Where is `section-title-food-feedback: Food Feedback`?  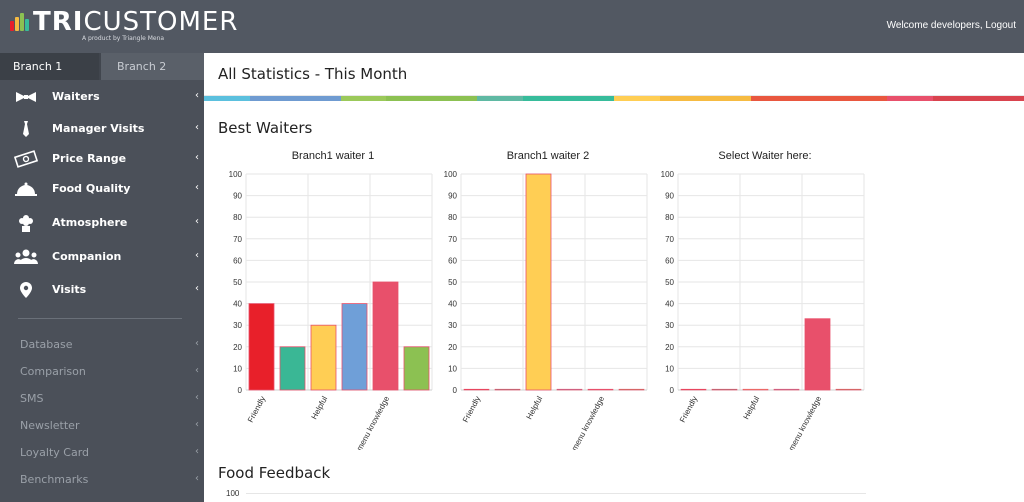
section-title-food-feedback: Food Feedback is located at coordinates (274, 473).